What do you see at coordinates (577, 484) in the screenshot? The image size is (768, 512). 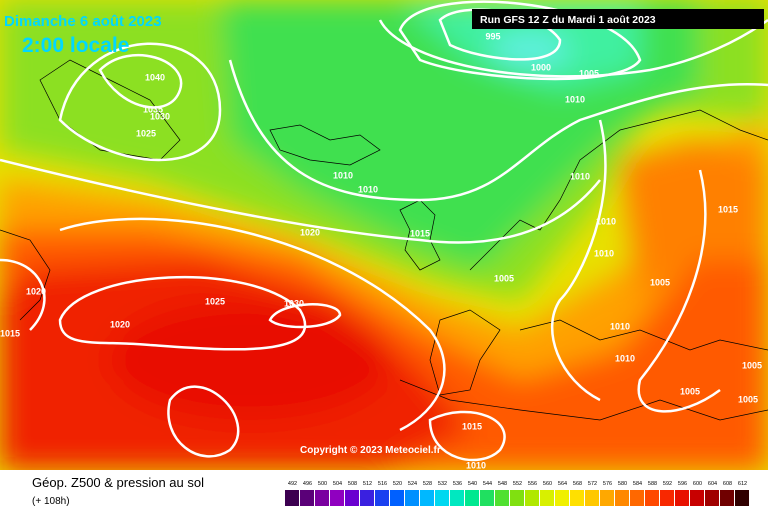 I see `scale-label: 568` at bounding box center [577, 484].